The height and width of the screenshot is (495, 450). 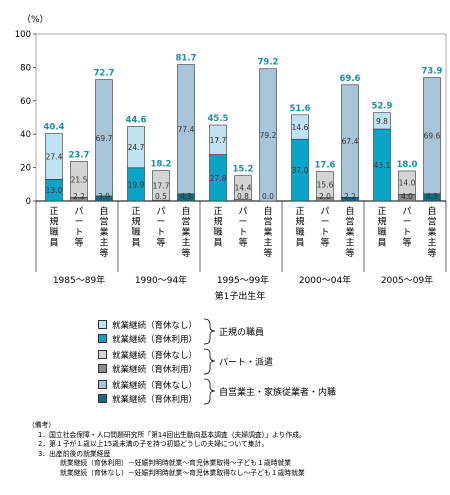 I want to click on bar-total-label: 23.7, so click(x=79, y=155).